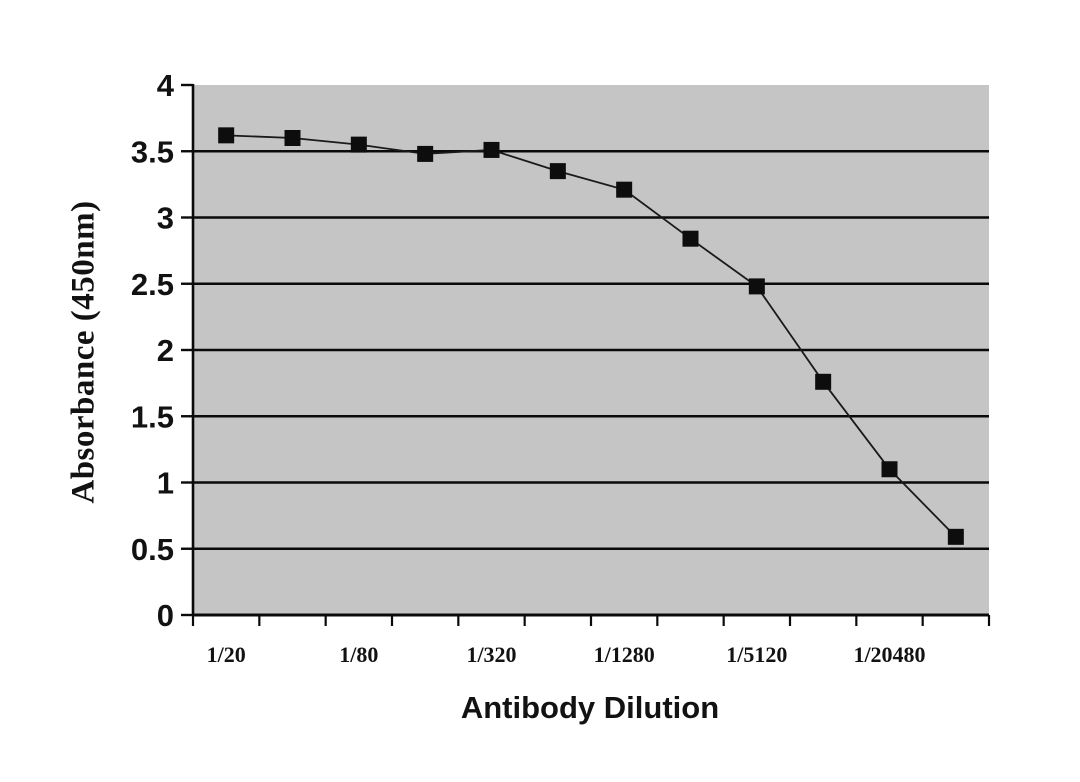  What do you see at coordinates (624, 654) in the screenshot?
I see `x-tick-label: 1/1280` at bounding box center [624, 654].